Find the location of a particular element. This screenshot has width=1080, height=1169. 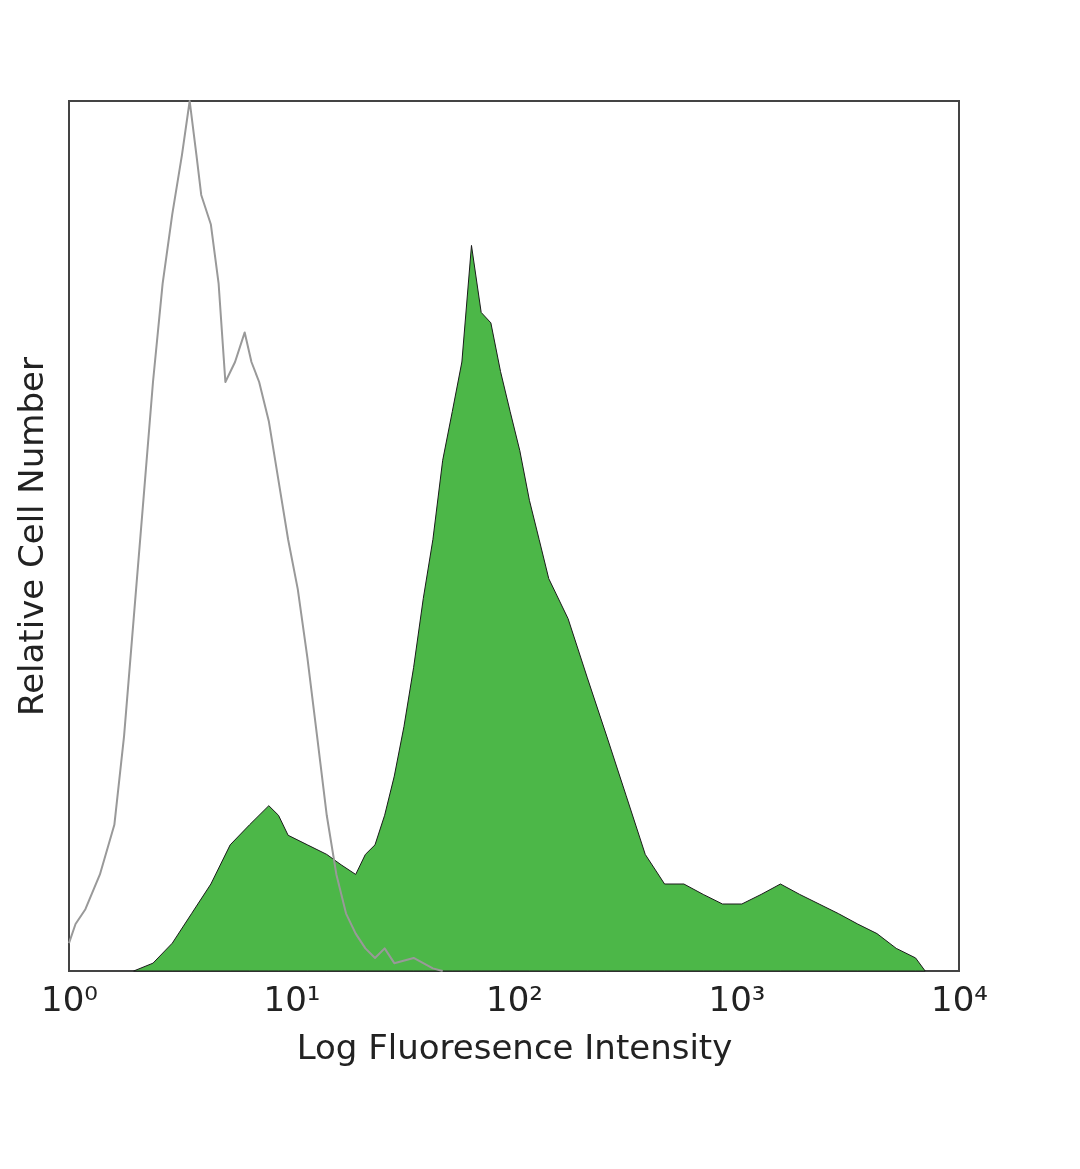

x-tick-label: 10⁰ is located at coordinates (69, 998).